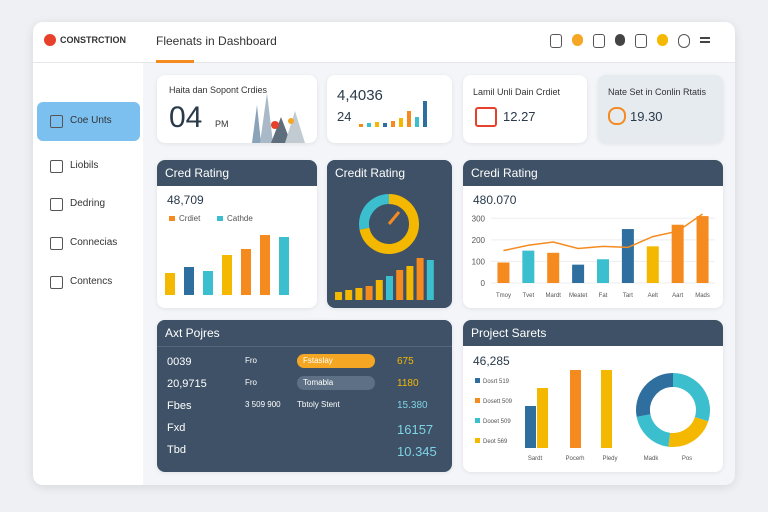 This screenshot has height=512, width=768. Describe the element at coordinates (609, 459) in the screenshot. I see `x-tick-label: Pledy` at that location.